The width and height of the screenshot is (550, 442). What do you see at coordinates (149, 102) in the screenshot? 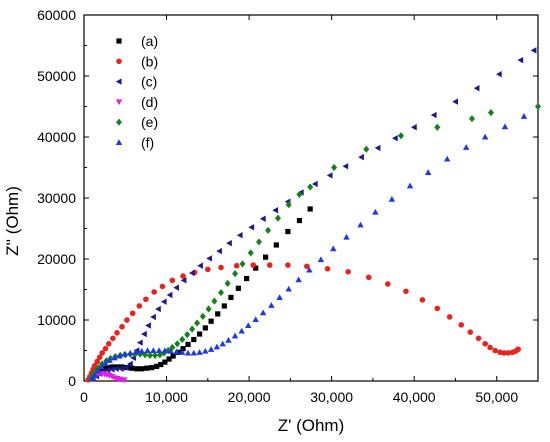
I see `legend-label: (d)` at bounding box center [149, 102].